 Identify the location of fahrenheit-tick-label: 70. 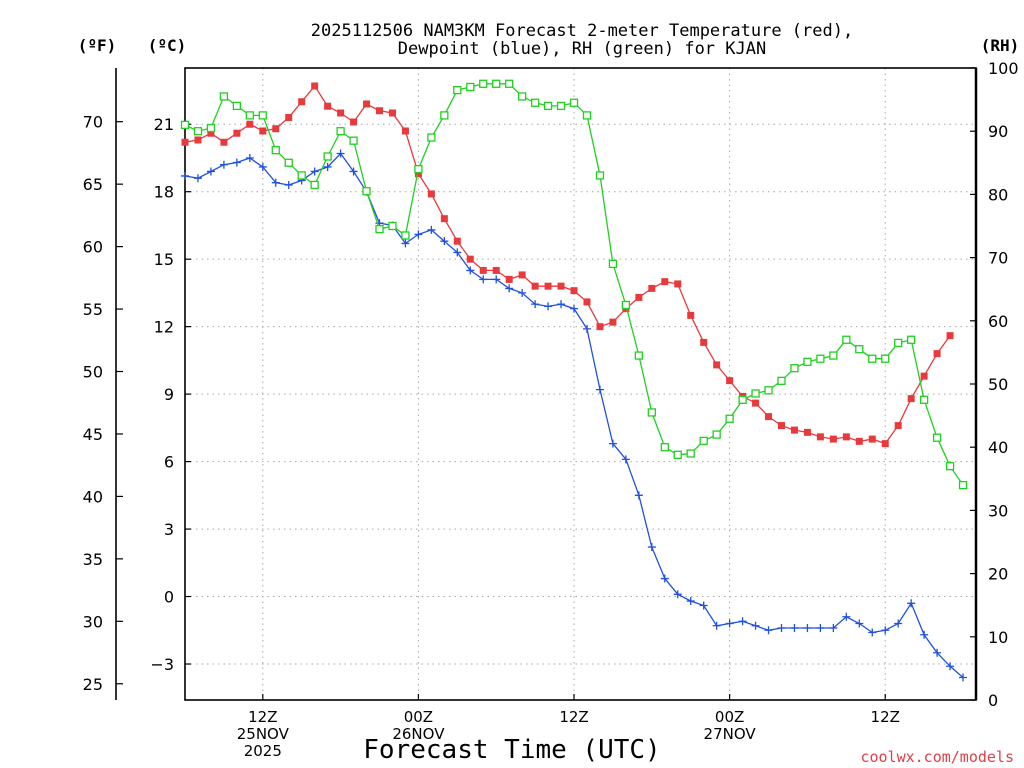
(93, 122).